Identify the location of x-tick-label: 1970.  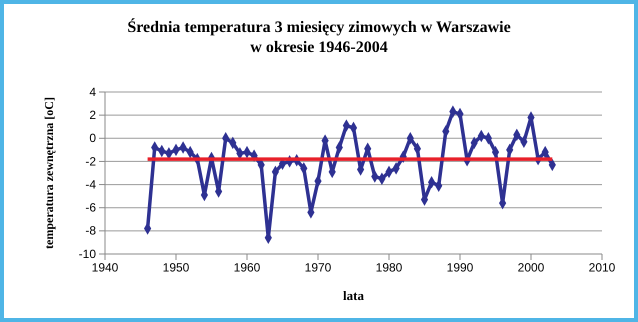
(318, 267).